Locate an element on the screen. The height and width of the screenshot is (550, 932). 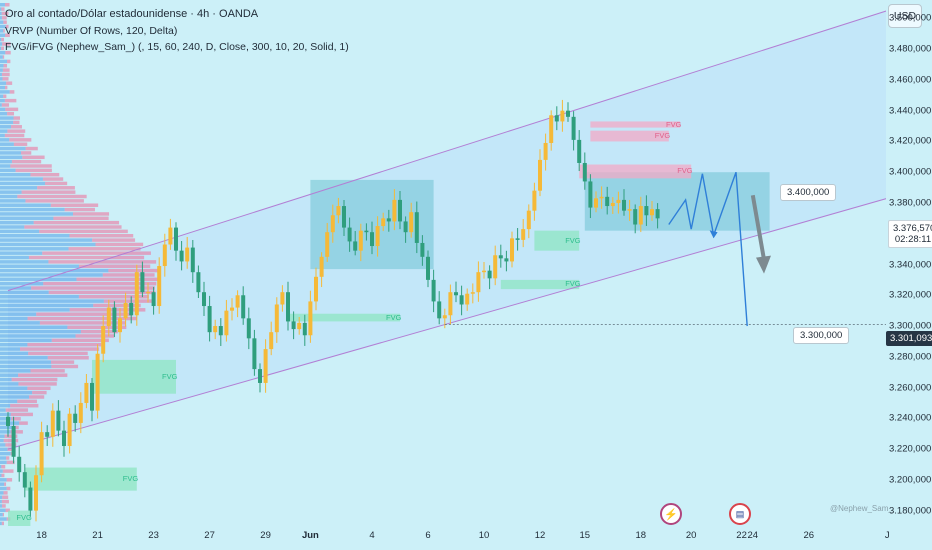
y-tick-label: 3.440,000 is located at coordinates (910, 111).